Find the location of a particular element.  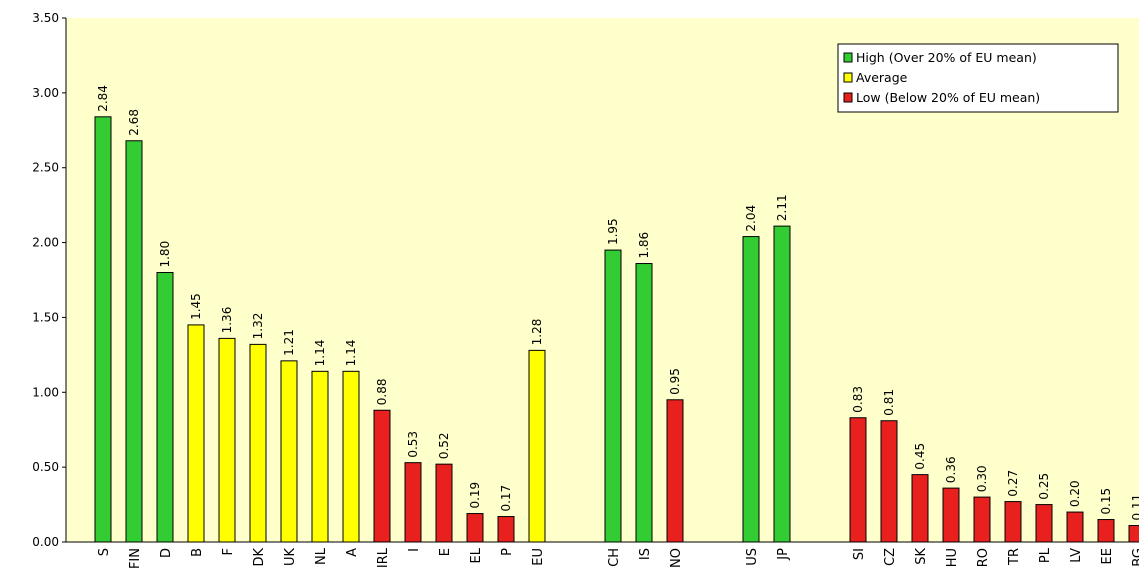

bar-f is located at coordinates (227, 440).